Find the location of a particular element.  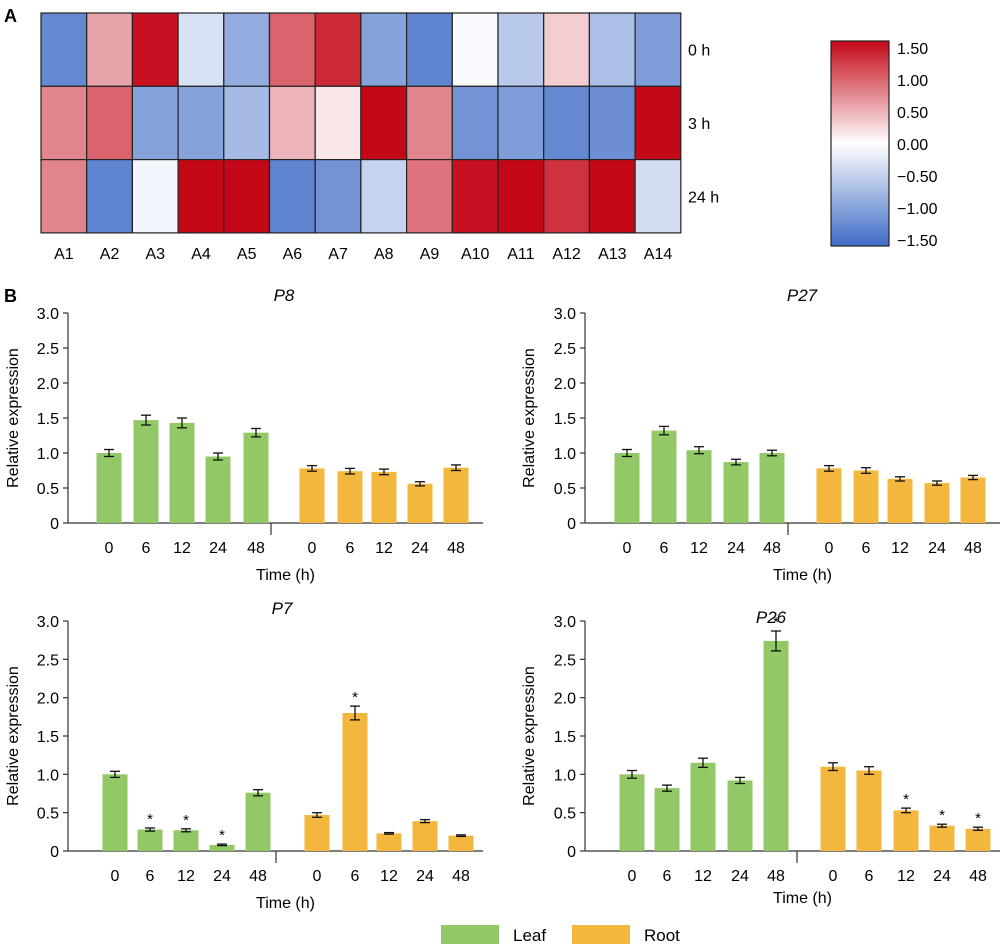

legend-swatch-root is located at coordinates (601, 934).